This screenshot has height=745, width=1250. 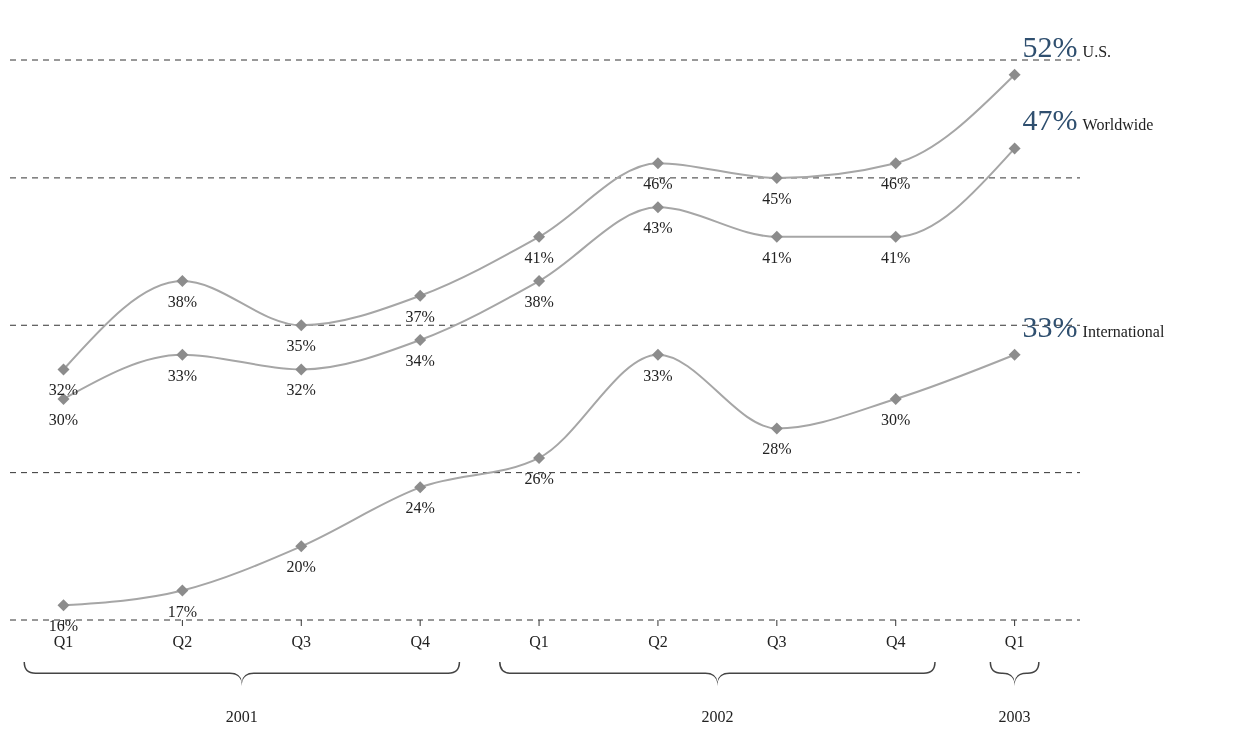 What do you see at coordinates (63, 626) in the screenshot?
I see `data-label: 16%` at bounding box center [63, 626].